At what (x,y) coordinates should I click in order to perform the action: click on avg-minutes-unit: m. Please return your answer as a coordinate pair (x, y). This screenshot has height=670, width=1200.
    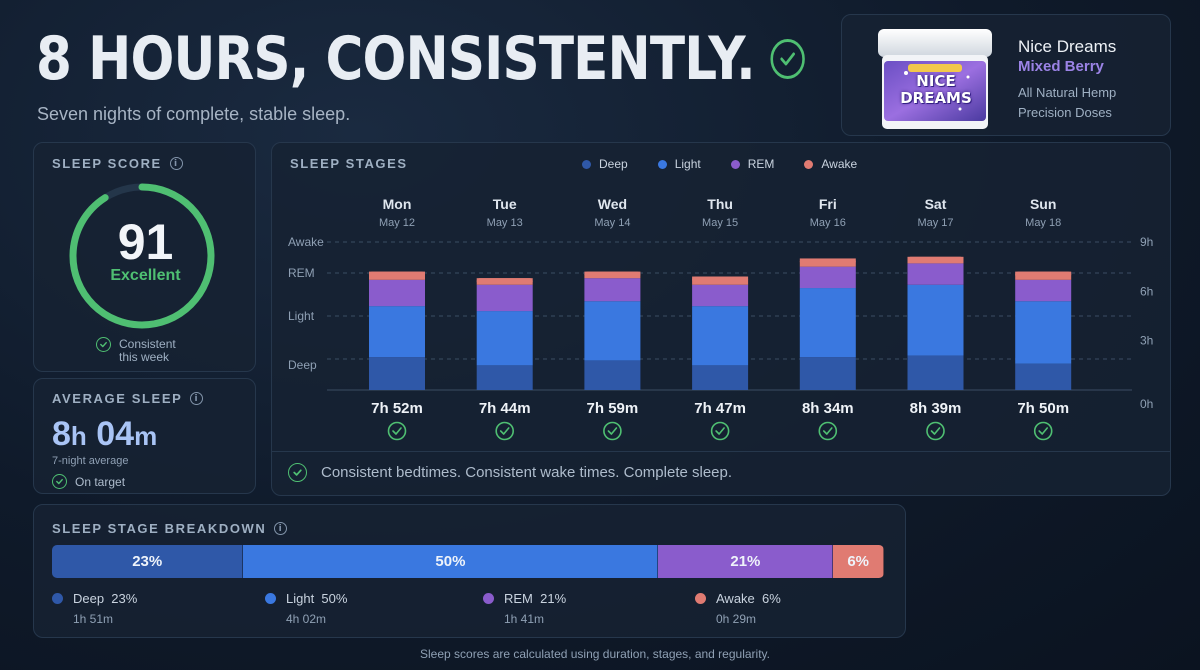
    Looking at the image, I should click on (146, 436).